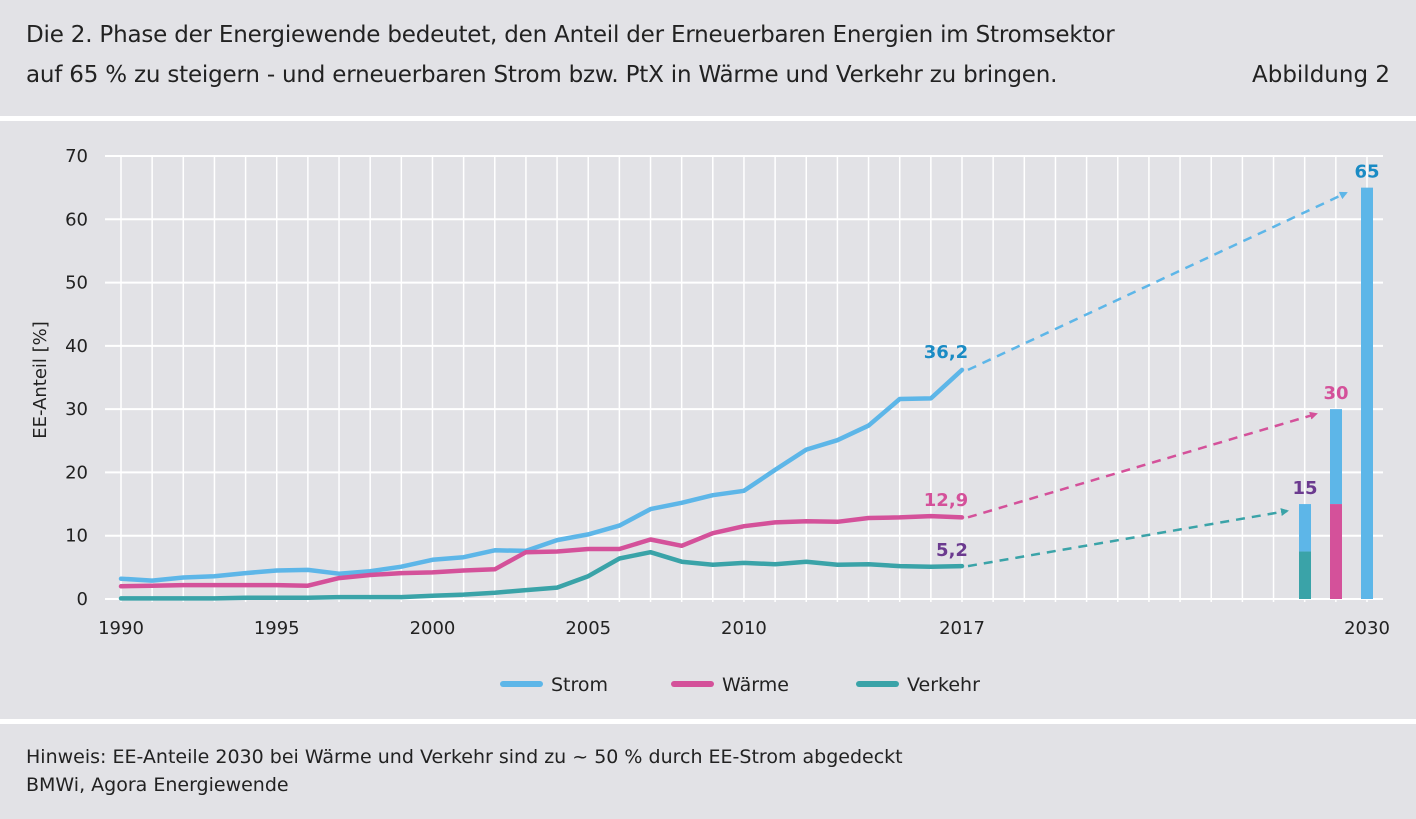 Image resolution: width=1416 pixels, height=819 pixels. I want to click on x-tick-label: 2017, so click(962, 628).